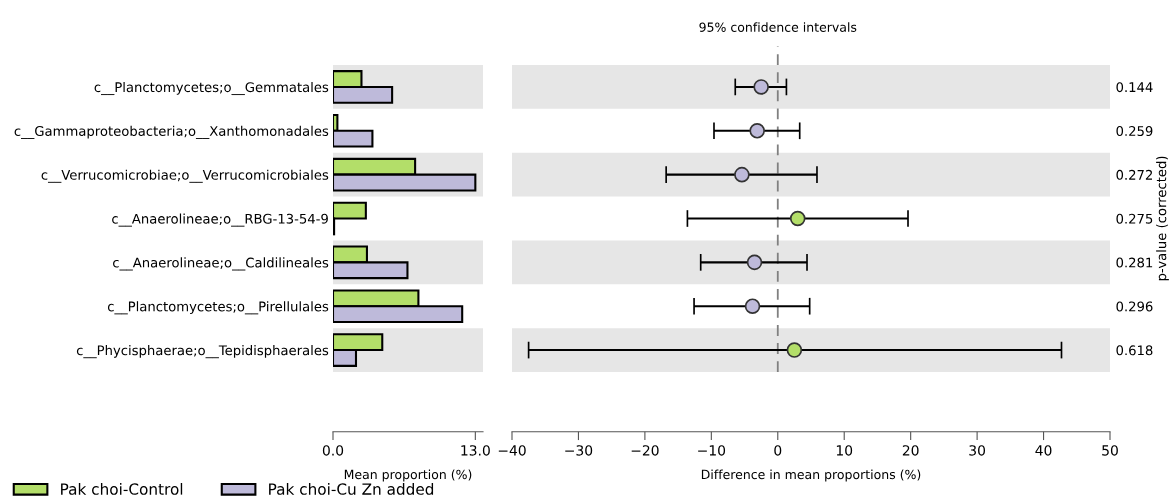 The width and height of the screenshot is (1176, 504). What do you see at coordinates (408, 475) in the screenshot?
I see `x-axis-title: Mean proportion (%)` at bounding box center [408, 475].